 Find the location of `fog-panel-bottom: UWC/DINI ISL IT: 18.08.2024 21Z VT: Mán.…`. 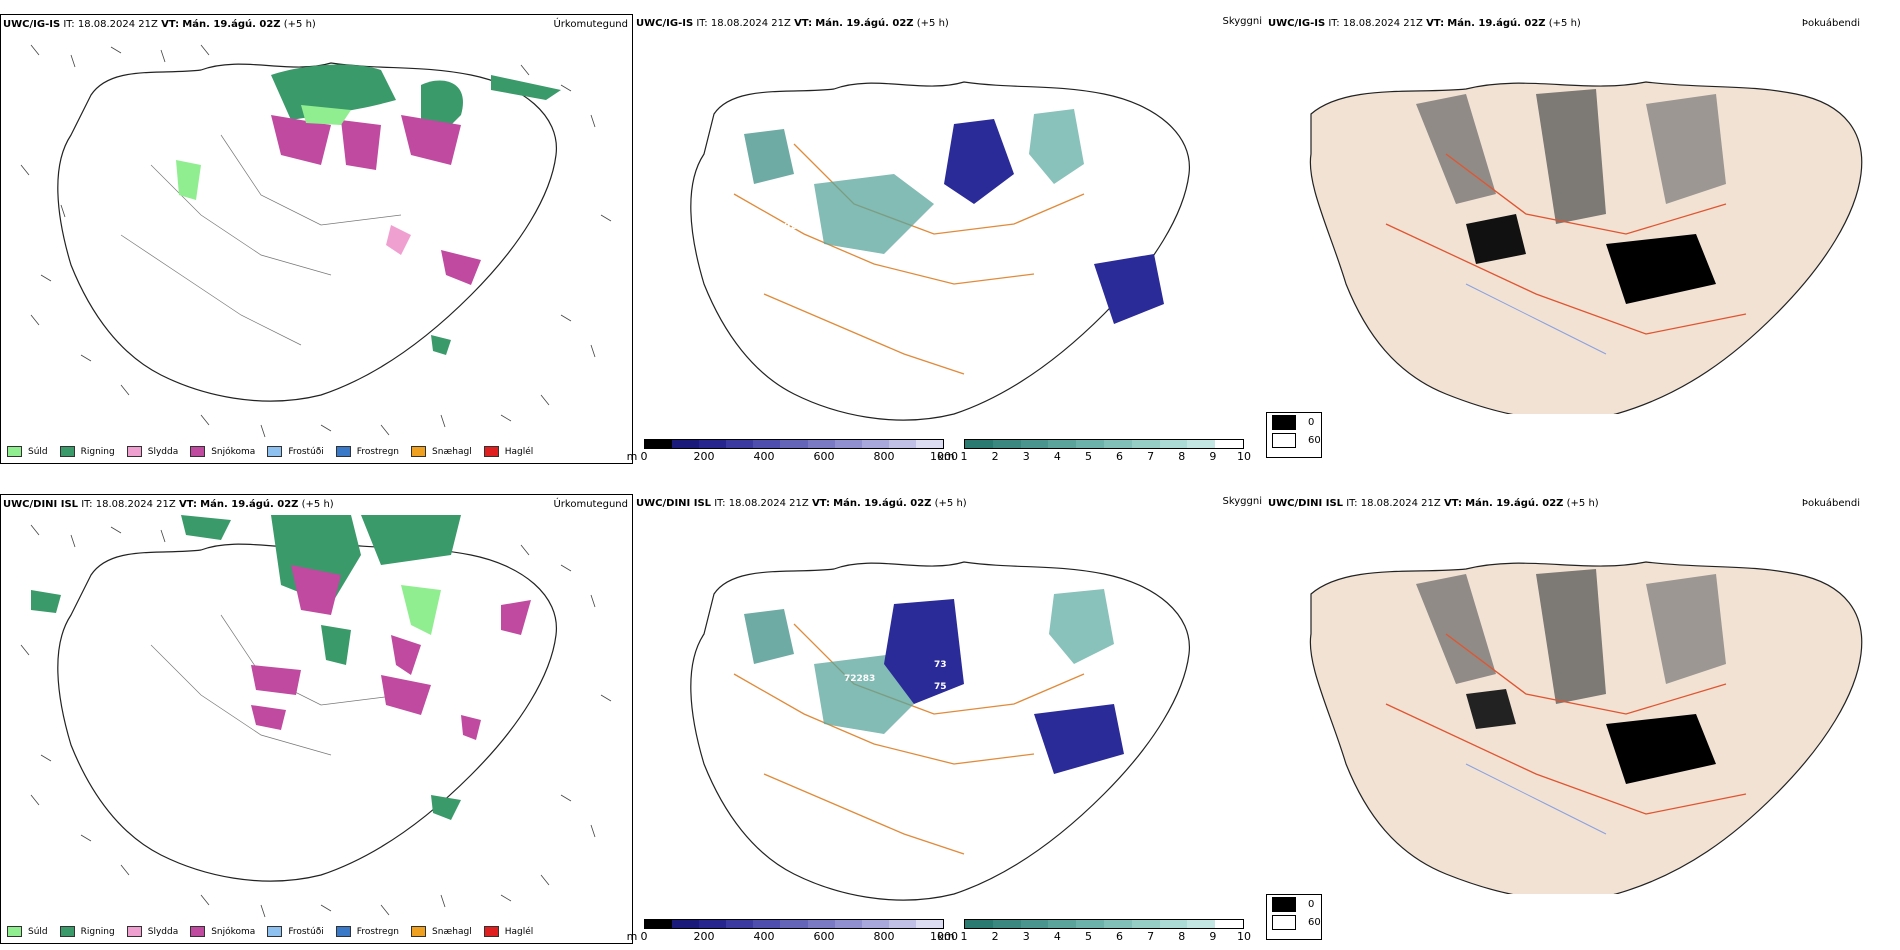

fog-panel-bottom: UWC/DINI ISL IT: 18.08.2024 21Z VT: Mán.… is located at coordinates (1583, 694).